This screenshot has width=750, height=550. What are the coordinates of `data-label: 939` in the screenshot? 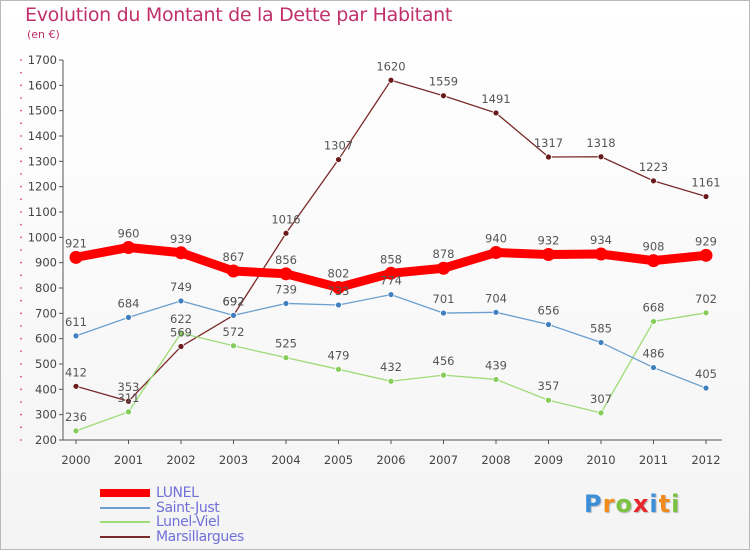 It's located at (181, 239).